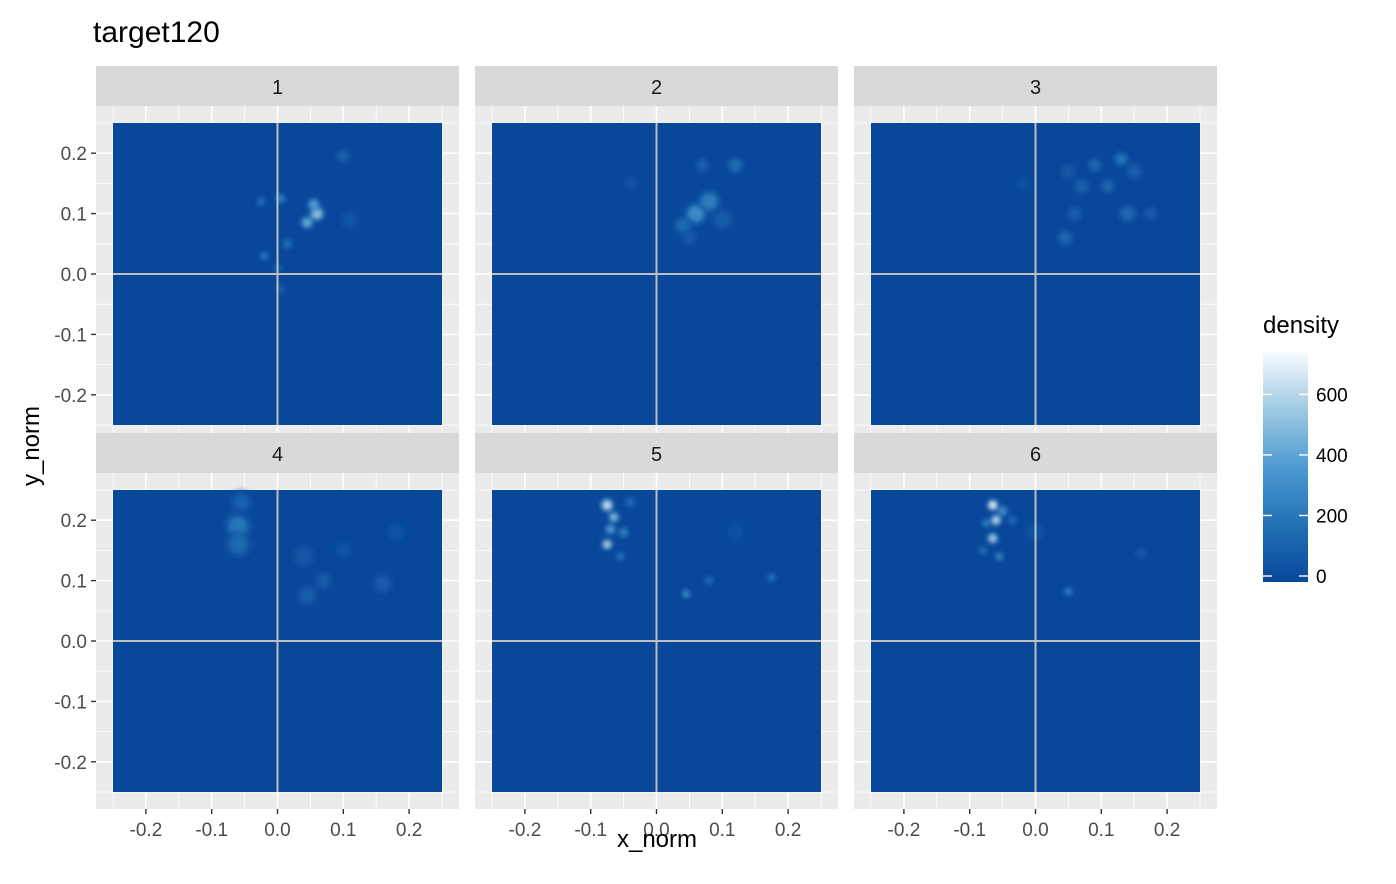 Image resolution: width=1396 pixels, height=884 pixels. What do you see at coordinates (1035, 254) in the screenshot?
I see `facet-3: 3` at bounding box center [1035, 254].